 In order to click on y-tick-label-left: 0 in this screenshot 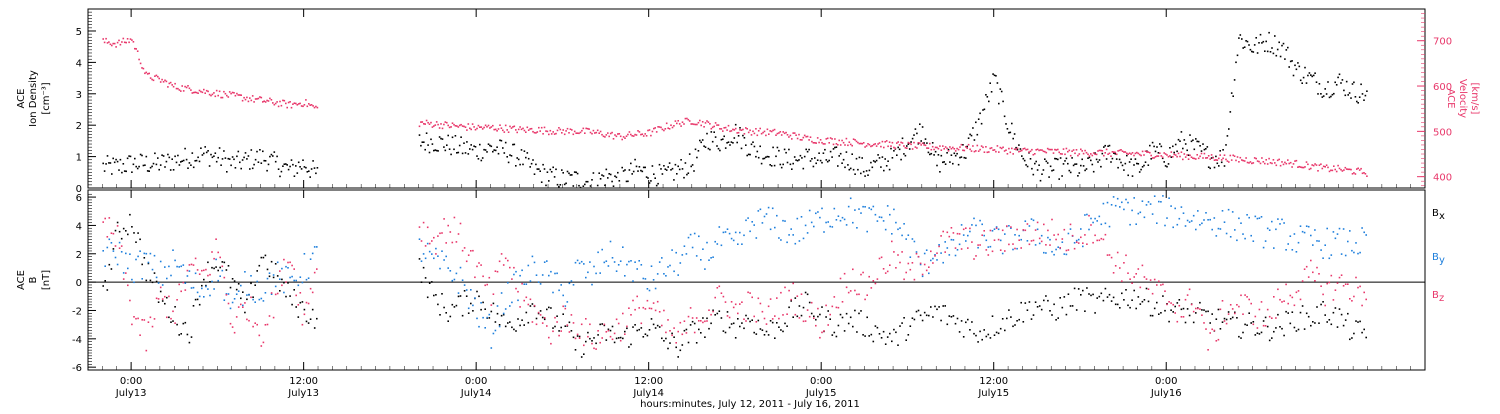, I will do `click(79, 189)`.